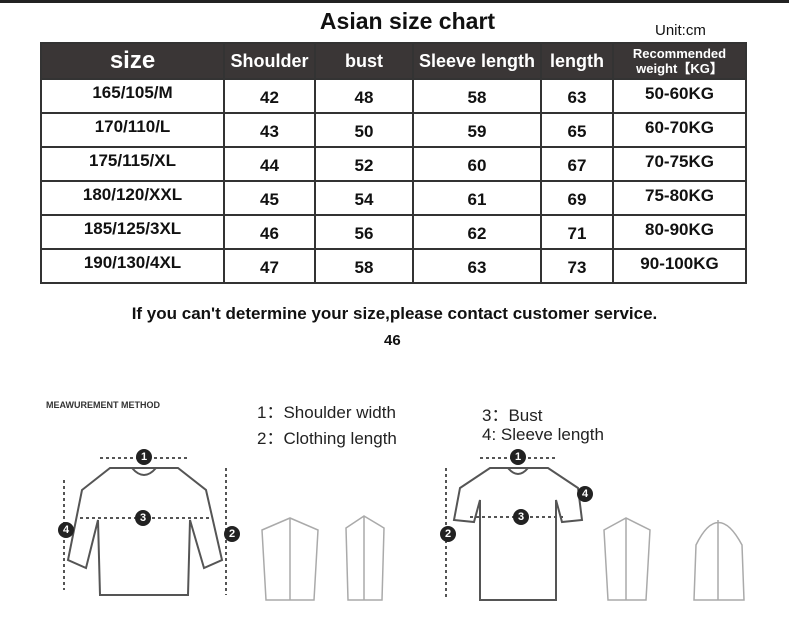 The width and height of the screenshot is (789, 639). I want to click on cell-length: 67, so click(577, 164).